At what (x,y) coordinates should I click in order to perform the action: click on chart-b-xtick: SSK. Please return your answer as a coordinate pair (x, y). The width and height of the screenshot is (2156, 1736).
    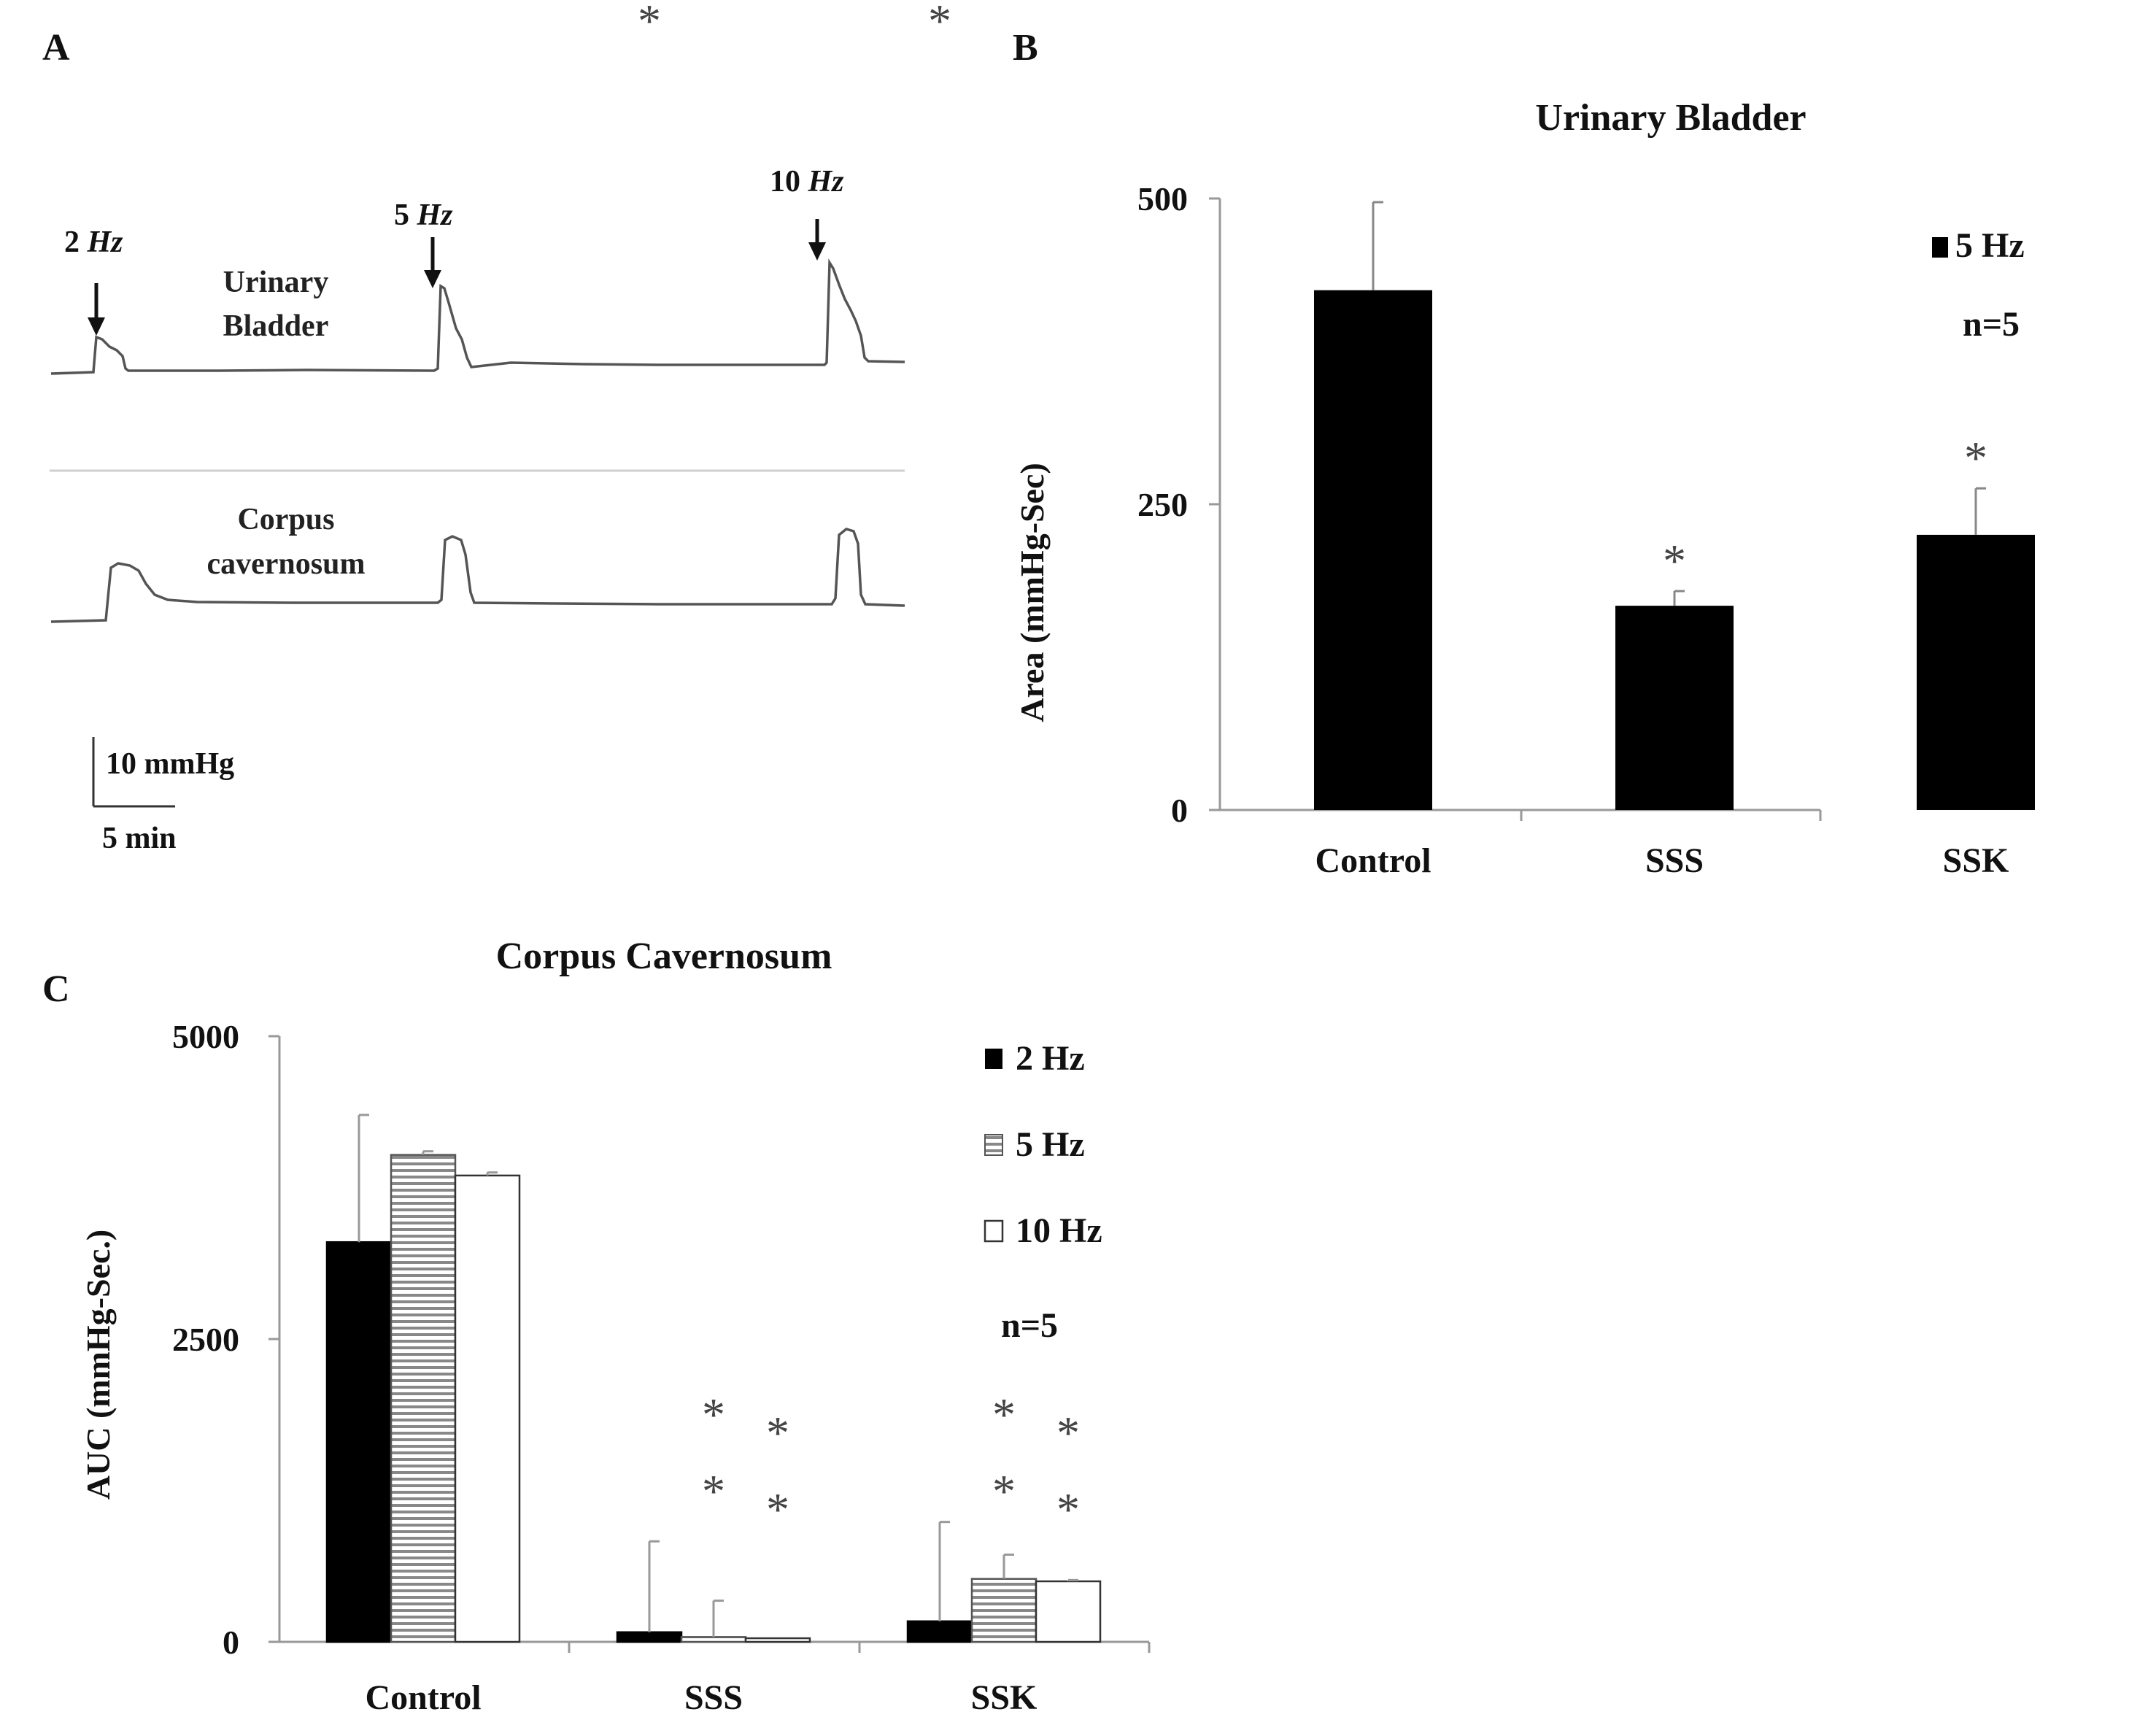
    Looking at the image, I should click on (1976, 860).